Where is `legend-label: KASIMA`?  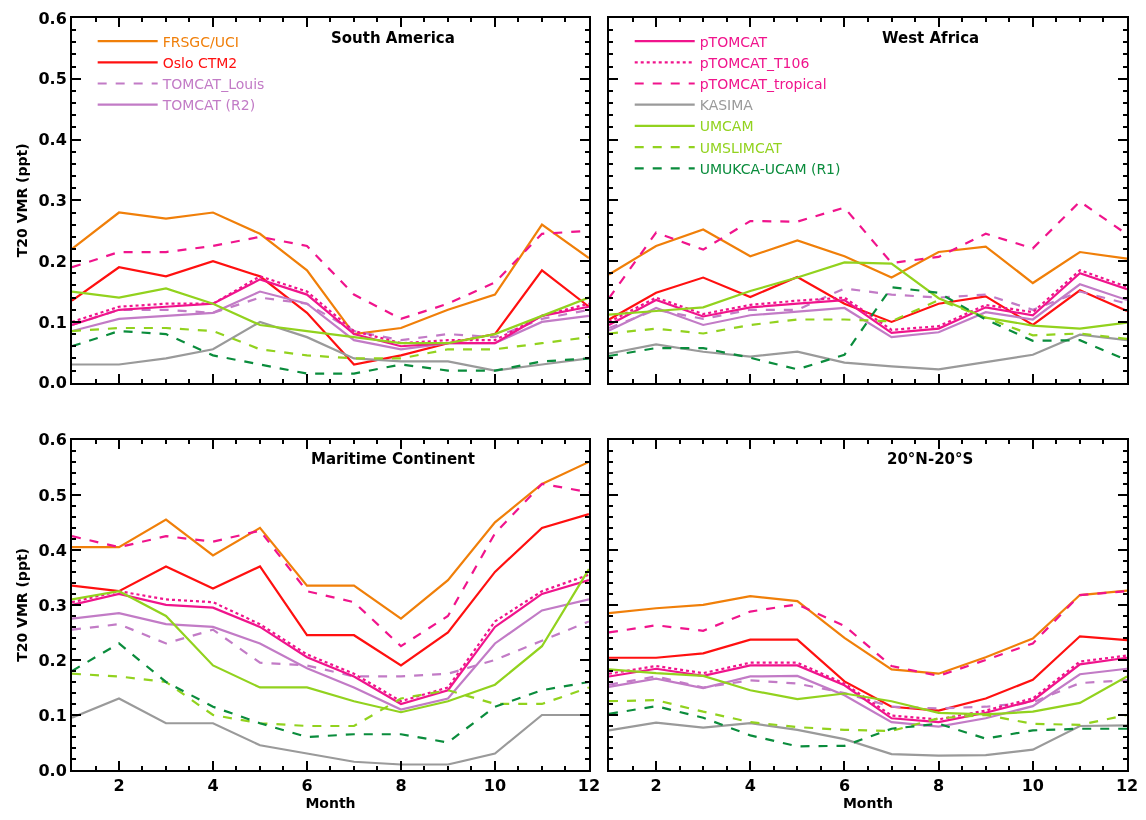
legend-label: KASIMA is located at coordinates (726, 105).